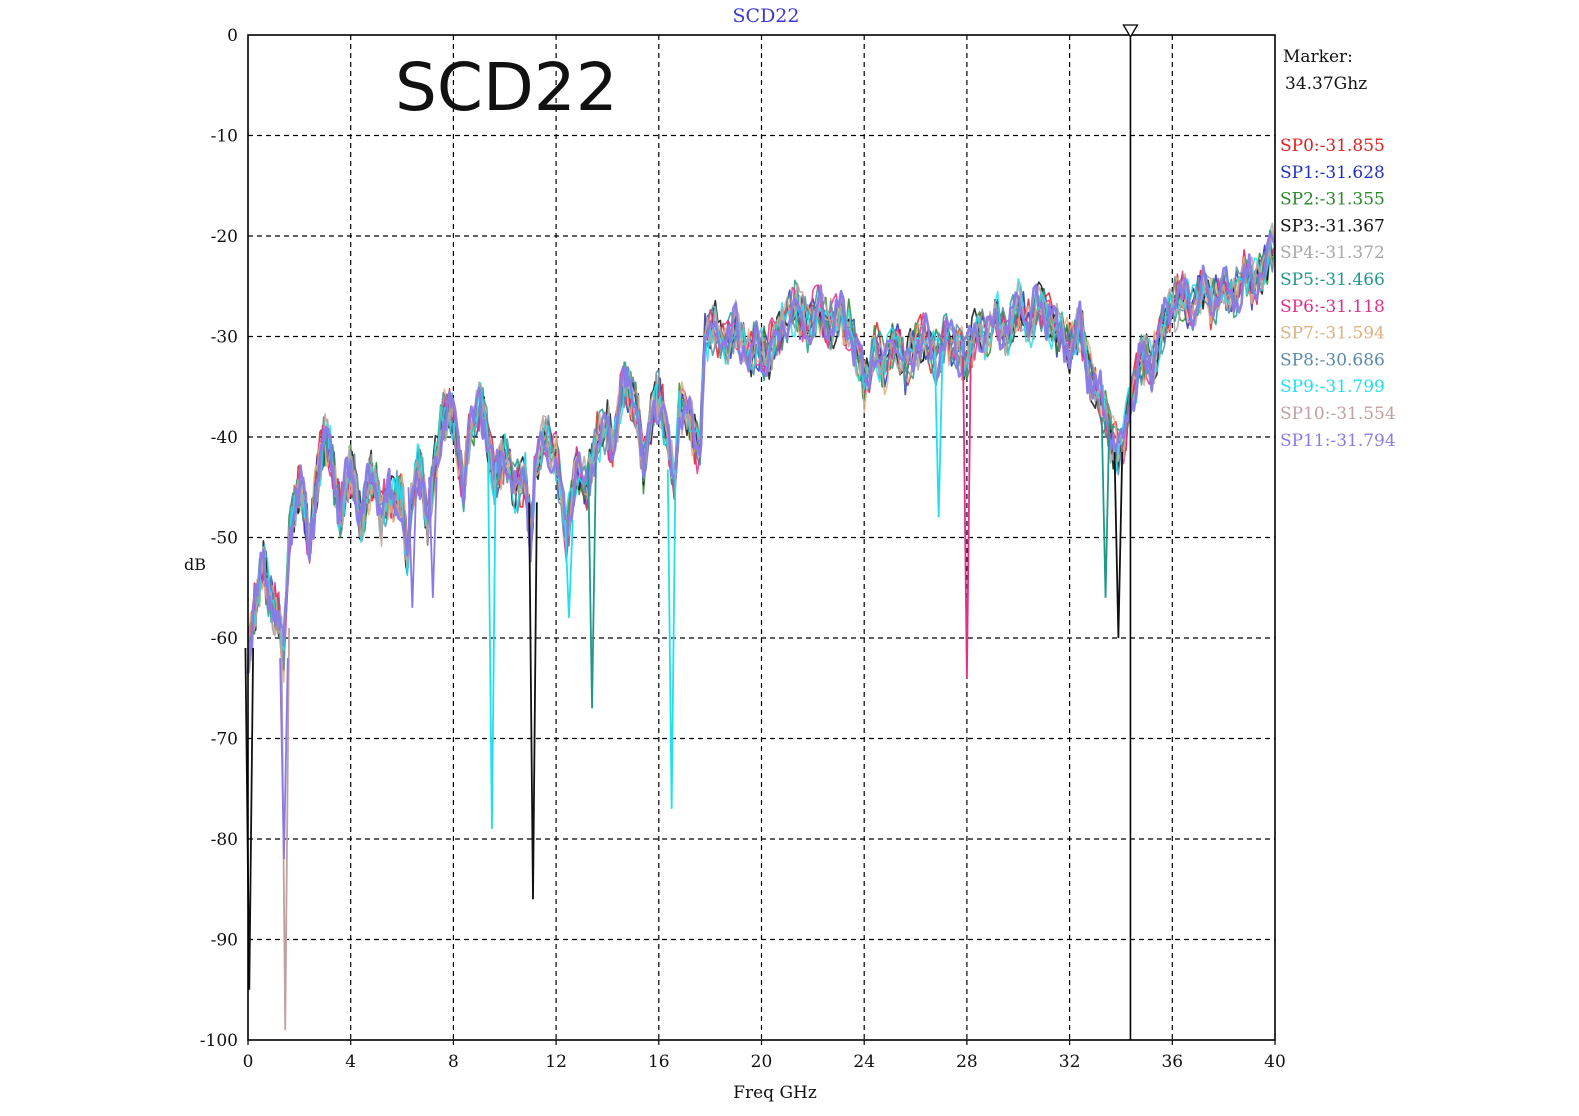 The width and height of the screenshot is (1579, 1116). What do you see at coordinates (453, 1062) in the screenshot?
I see `x-tick-label: 8` at bounding box center [453, 1062].